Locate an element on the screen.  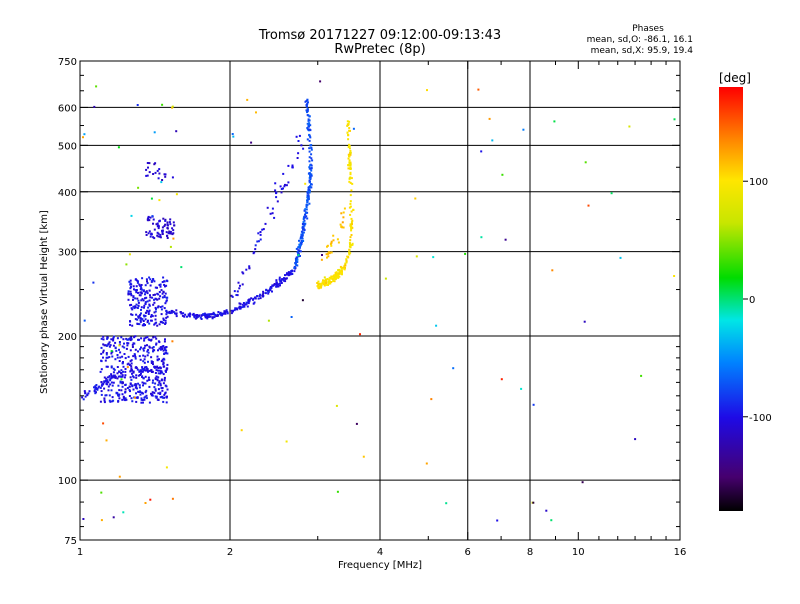
y-tick-label: 75 is located at coordinates (70, 541).